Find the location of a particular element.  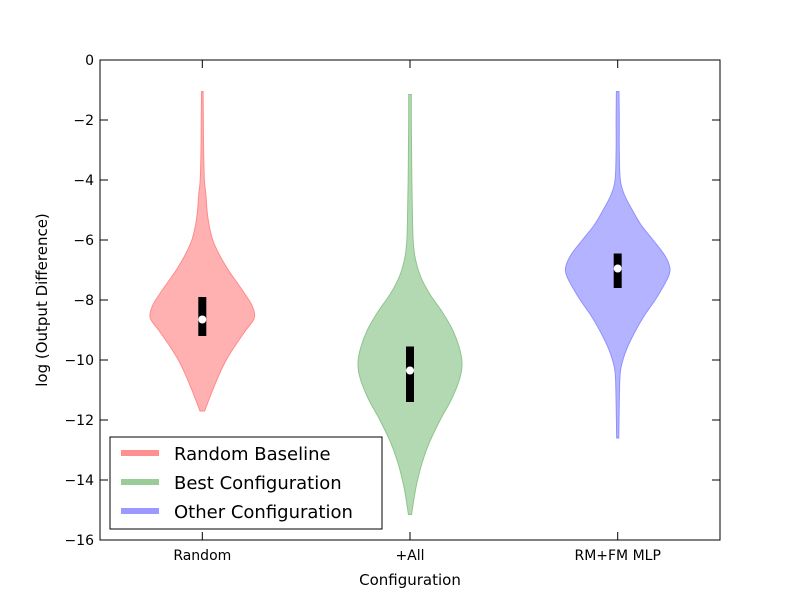

y-axis-label: log (Output Difference) is located at coordinates (42, 300).